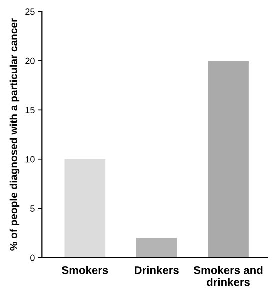 The image size is (272, 293). Describe the element at coordinates (30, 159) in the screenshot. I see `y-tick-label: 10` at that location.